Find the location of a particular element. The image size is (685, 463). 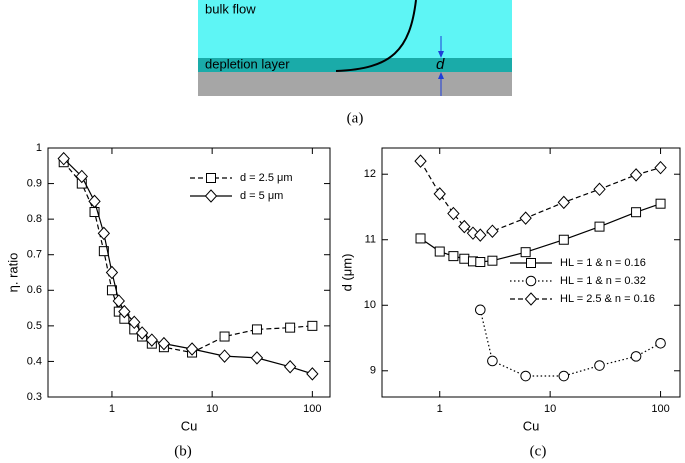

legend-label: d = 2.5 μm is located at coordinates (266, 178).